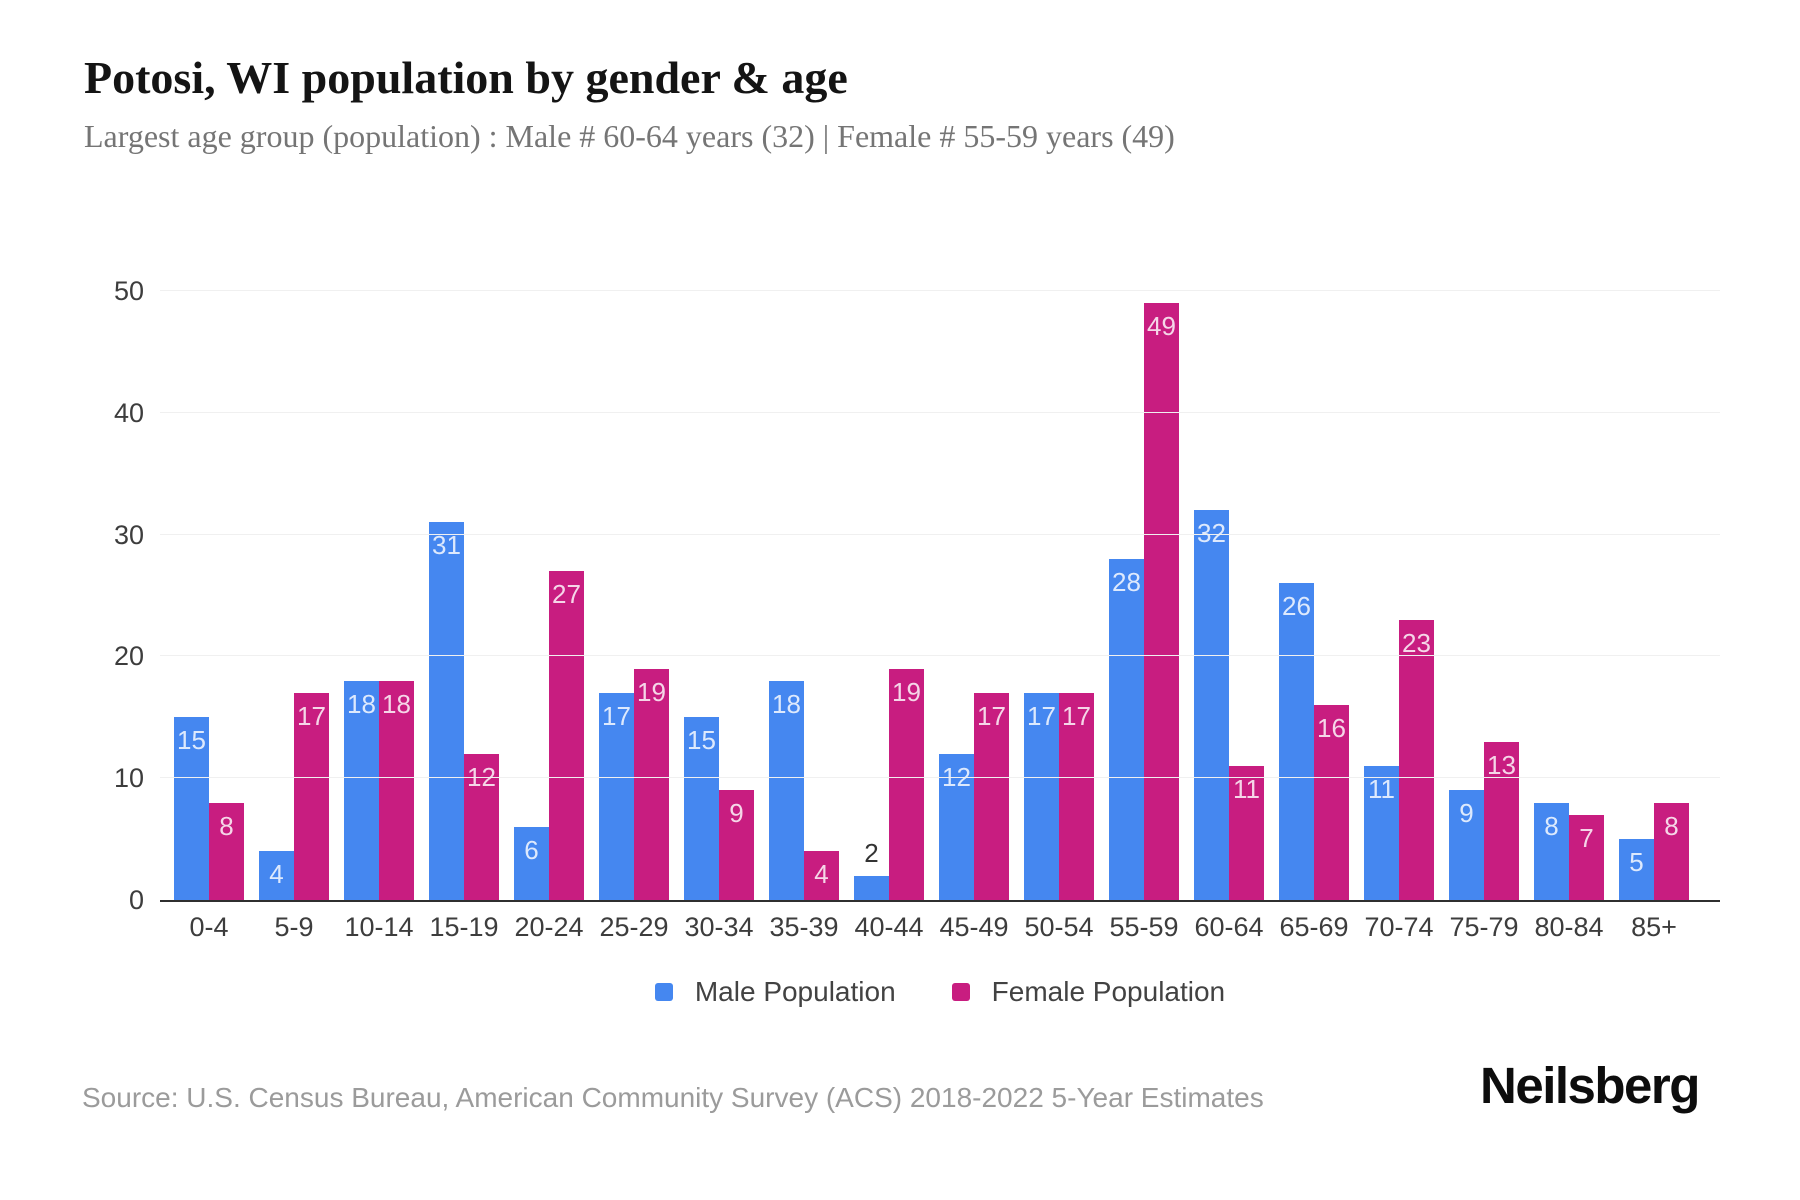  Describe the element at coordinates (1484, 616) in the screenshot. I see `bar-group-75-79: 9 13 75-79` at that location.